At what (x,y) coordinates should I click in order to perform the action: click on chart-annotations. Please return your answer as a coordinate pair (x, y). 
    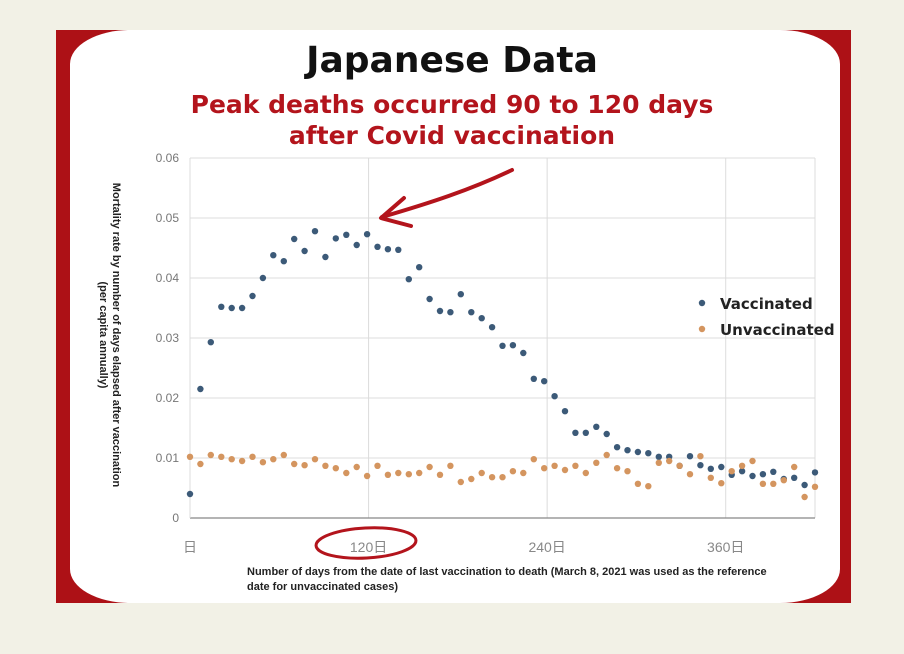
    Looking at the image, I should click on (414, 364).